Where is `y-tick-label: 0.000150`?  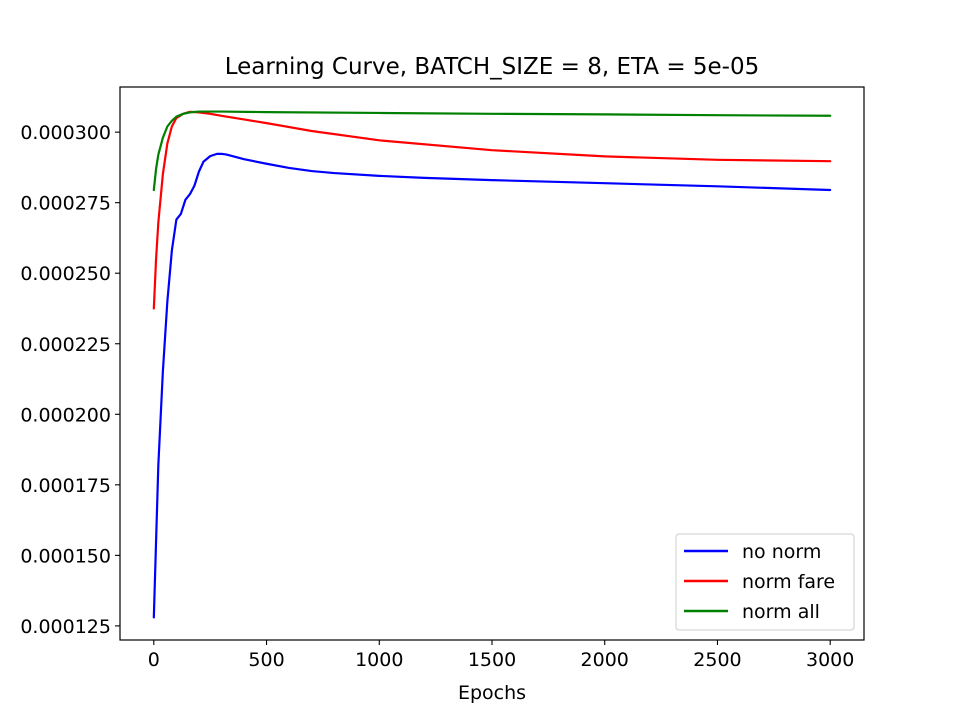
y-tick-label: 0.000150 is located at coordinates (65, 556).